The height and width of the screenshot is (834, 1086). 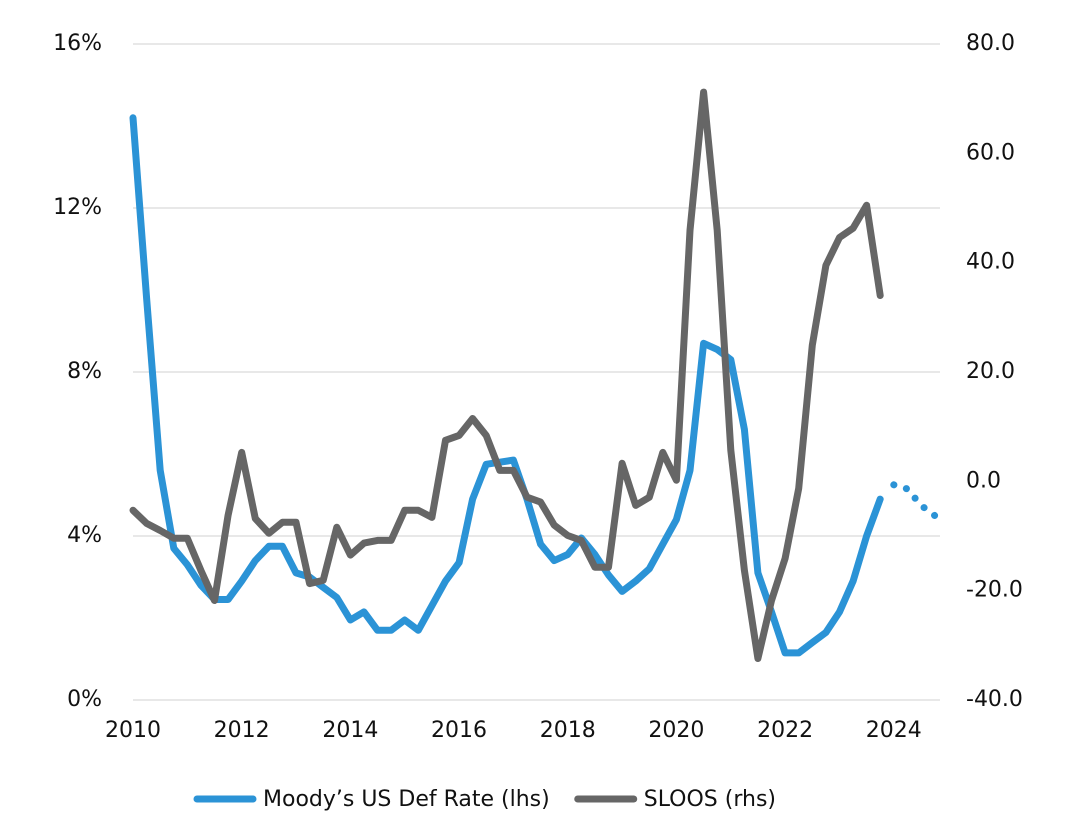 I want to click on y-tick-label: 8%, so click(x=84, y=371).